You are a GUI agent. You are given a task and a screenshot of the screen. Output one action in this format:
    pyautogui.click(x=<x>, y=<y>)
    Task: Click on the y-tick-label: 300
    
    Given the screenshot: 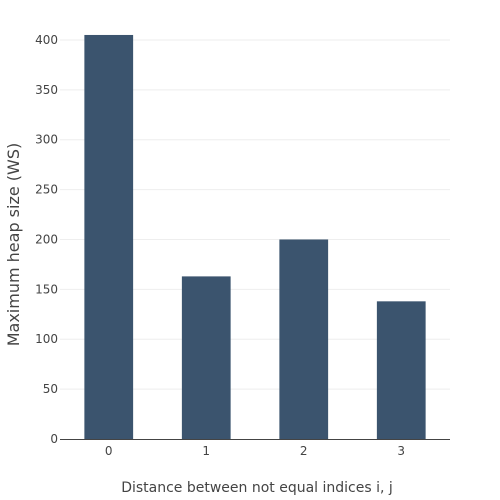 What is the action you would take?
    pyautogui.click(x=46, y=140)
    